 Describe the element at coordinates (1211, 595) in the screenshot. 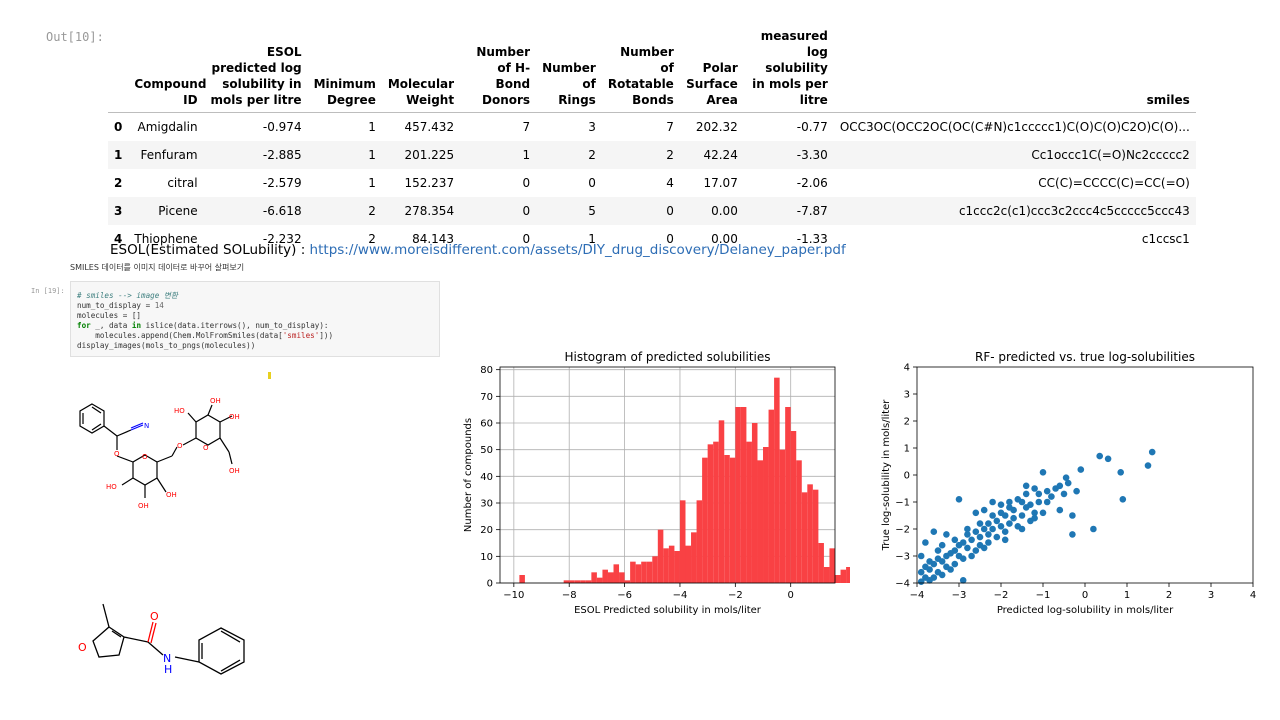

I see `x-tick-label: 3` at that location.